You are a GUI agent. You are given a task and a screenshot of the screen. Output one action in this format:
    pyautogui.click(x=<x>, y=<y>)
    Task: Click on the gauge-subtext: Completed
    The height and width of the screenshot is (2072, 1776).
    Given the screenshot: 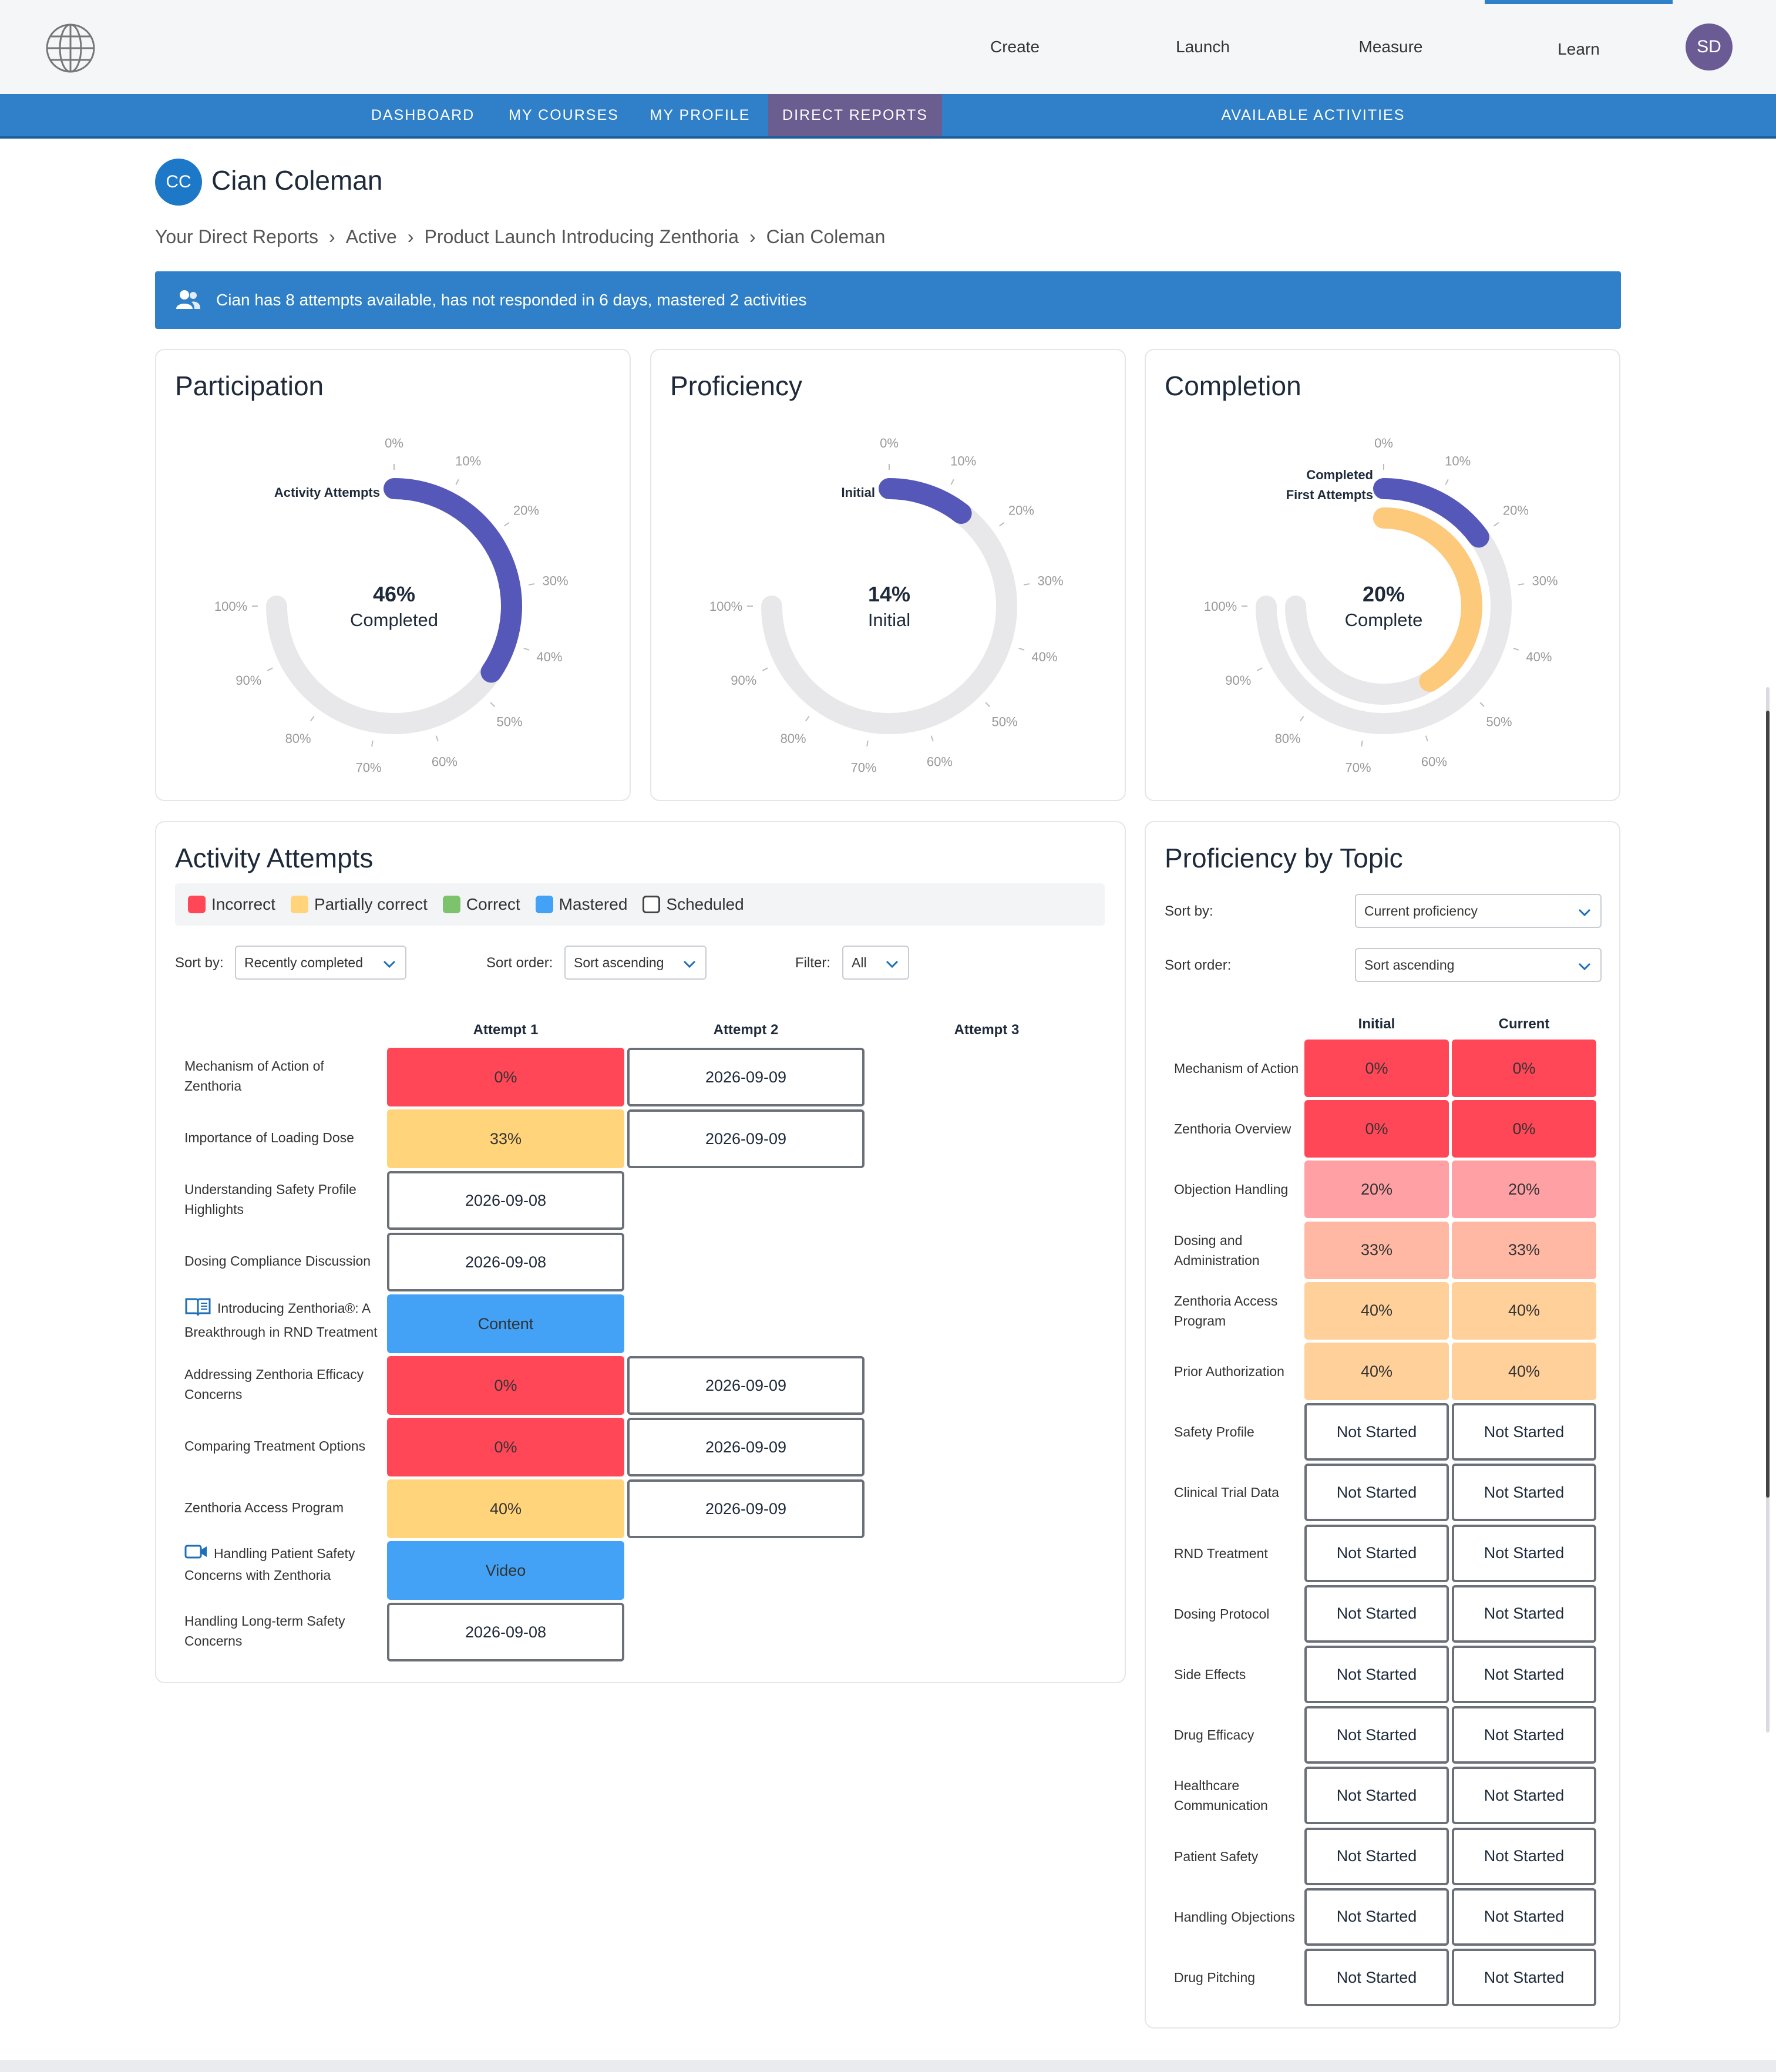 What is the action you would take?
    pyautogui.click(x=394, y=620)
    